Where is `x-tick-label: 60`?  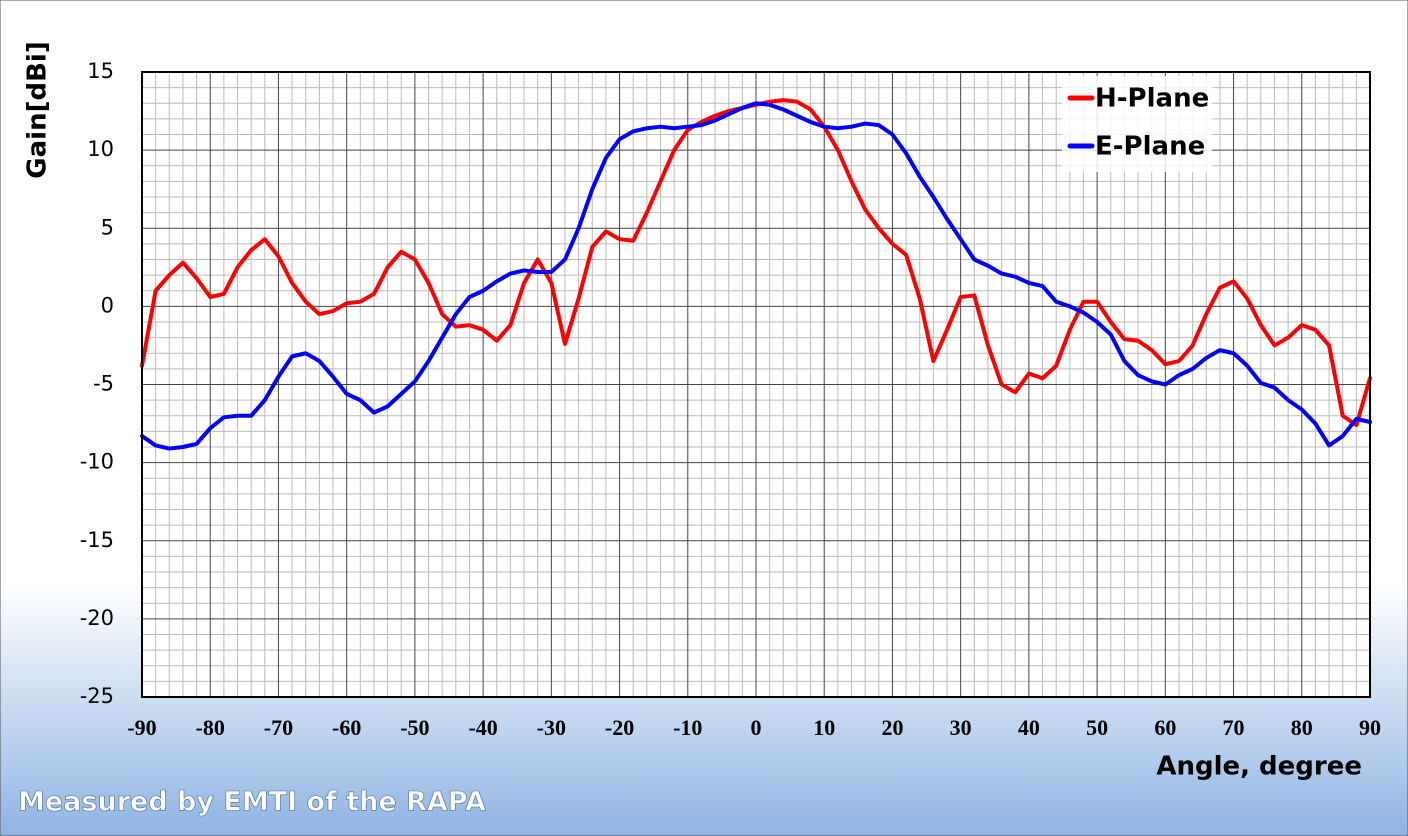 x-tick-label: 60 is located at coordinates (1165, 727).